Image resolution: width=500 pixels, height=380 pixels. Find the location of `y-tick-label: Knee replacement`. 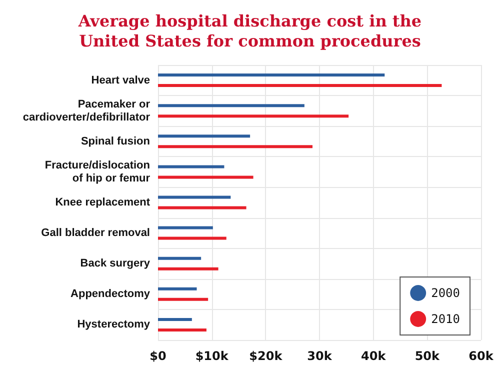

y-tick-label: Knee replacement is located at coordinates (102, 202).